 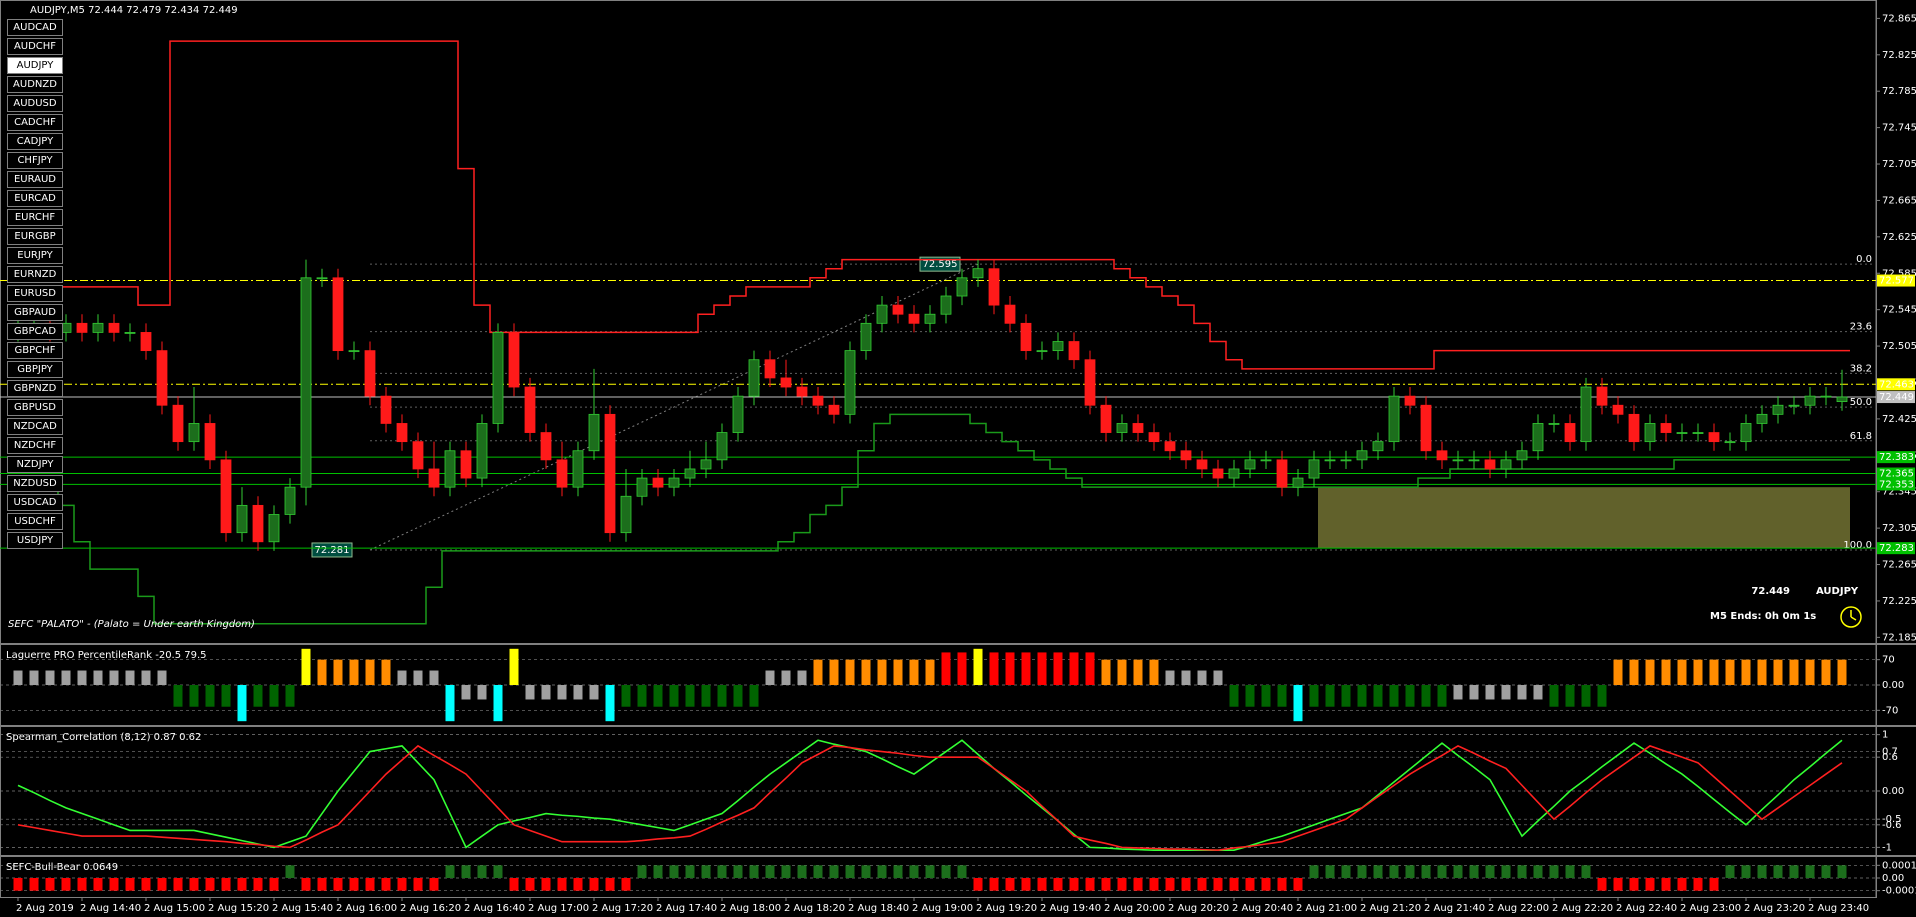 What do you see at coordinates (35, 65) in the screenshot?
I see `symbol-button: AUDJPY` at bounding box center [35, 65].